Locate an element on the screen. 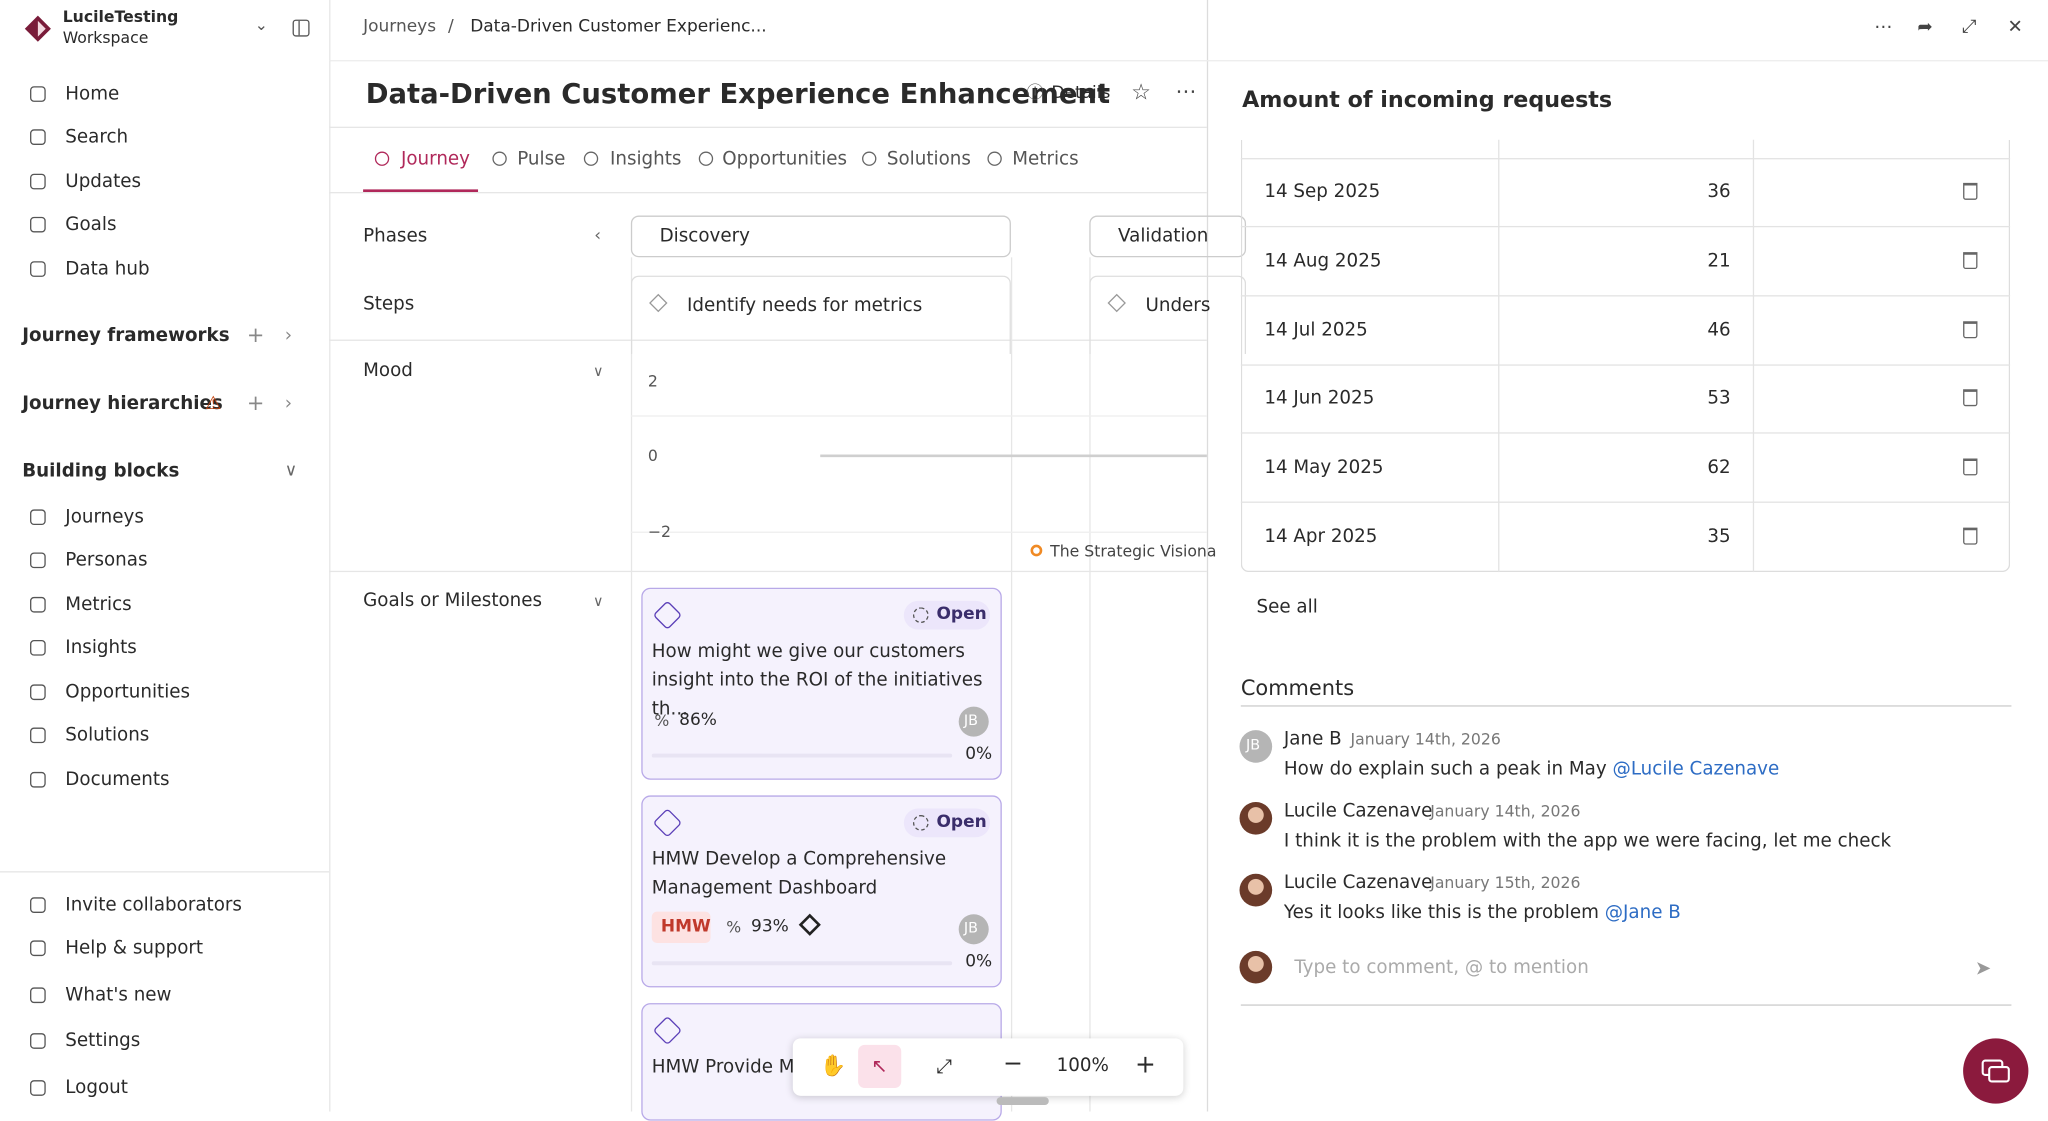 The image size is (2048, 1121). block-item: Solutions is located at coordinates (107, 735).